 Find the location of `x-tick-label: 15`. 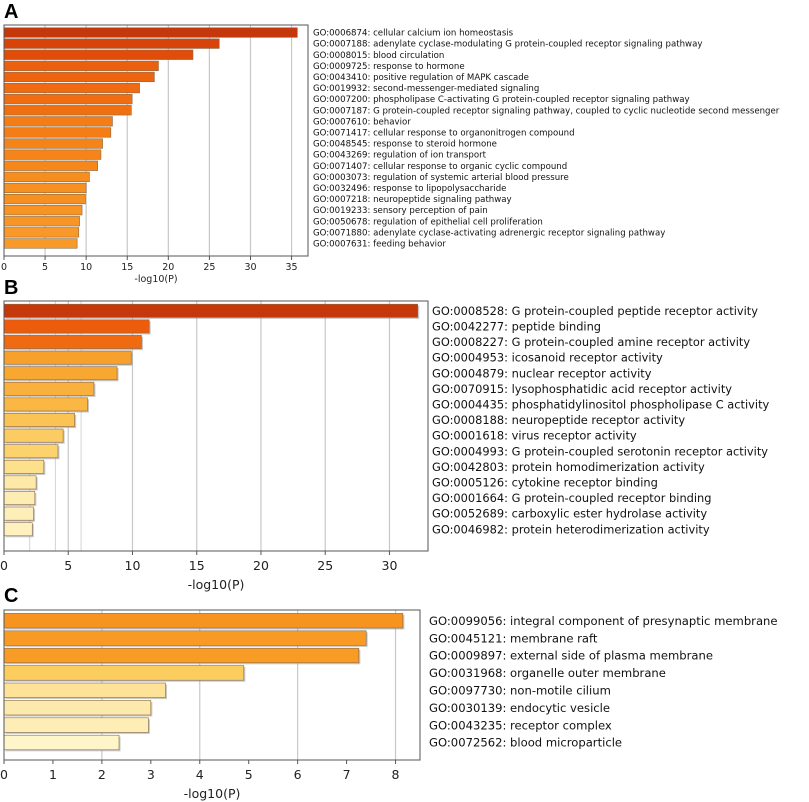

x-tick-label: 15 is located at coordinates (127, 267).